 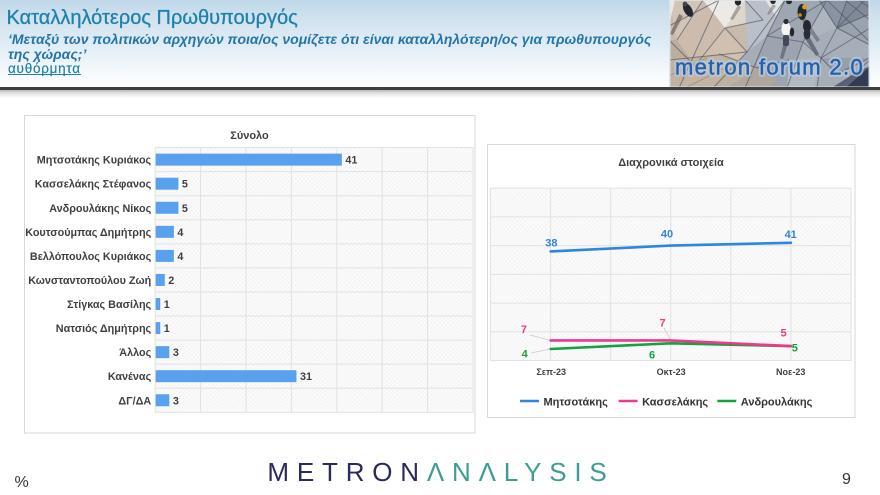 What do you see at coordinates (130, 377) in the screenshot?
I see `svg-text: Κανένας` at bounding box center [130, 377].